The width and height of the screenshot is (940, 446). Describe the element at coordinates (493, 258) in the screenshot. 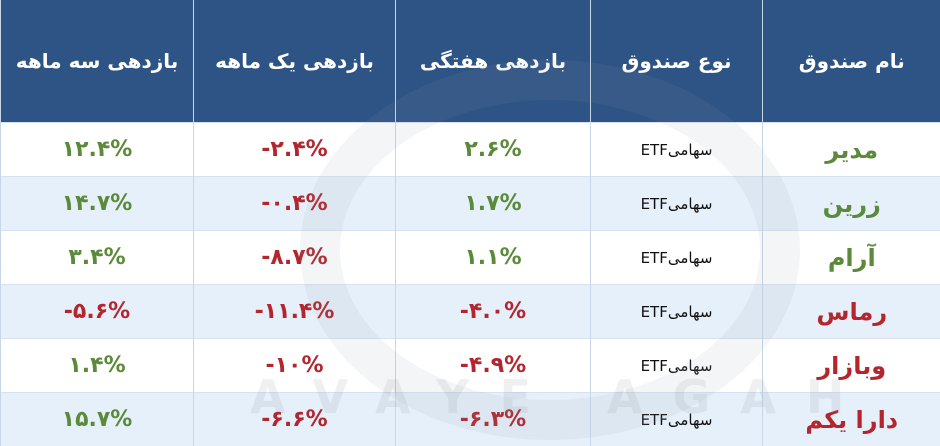

I see `return-value: ۱.۱%` at that location.